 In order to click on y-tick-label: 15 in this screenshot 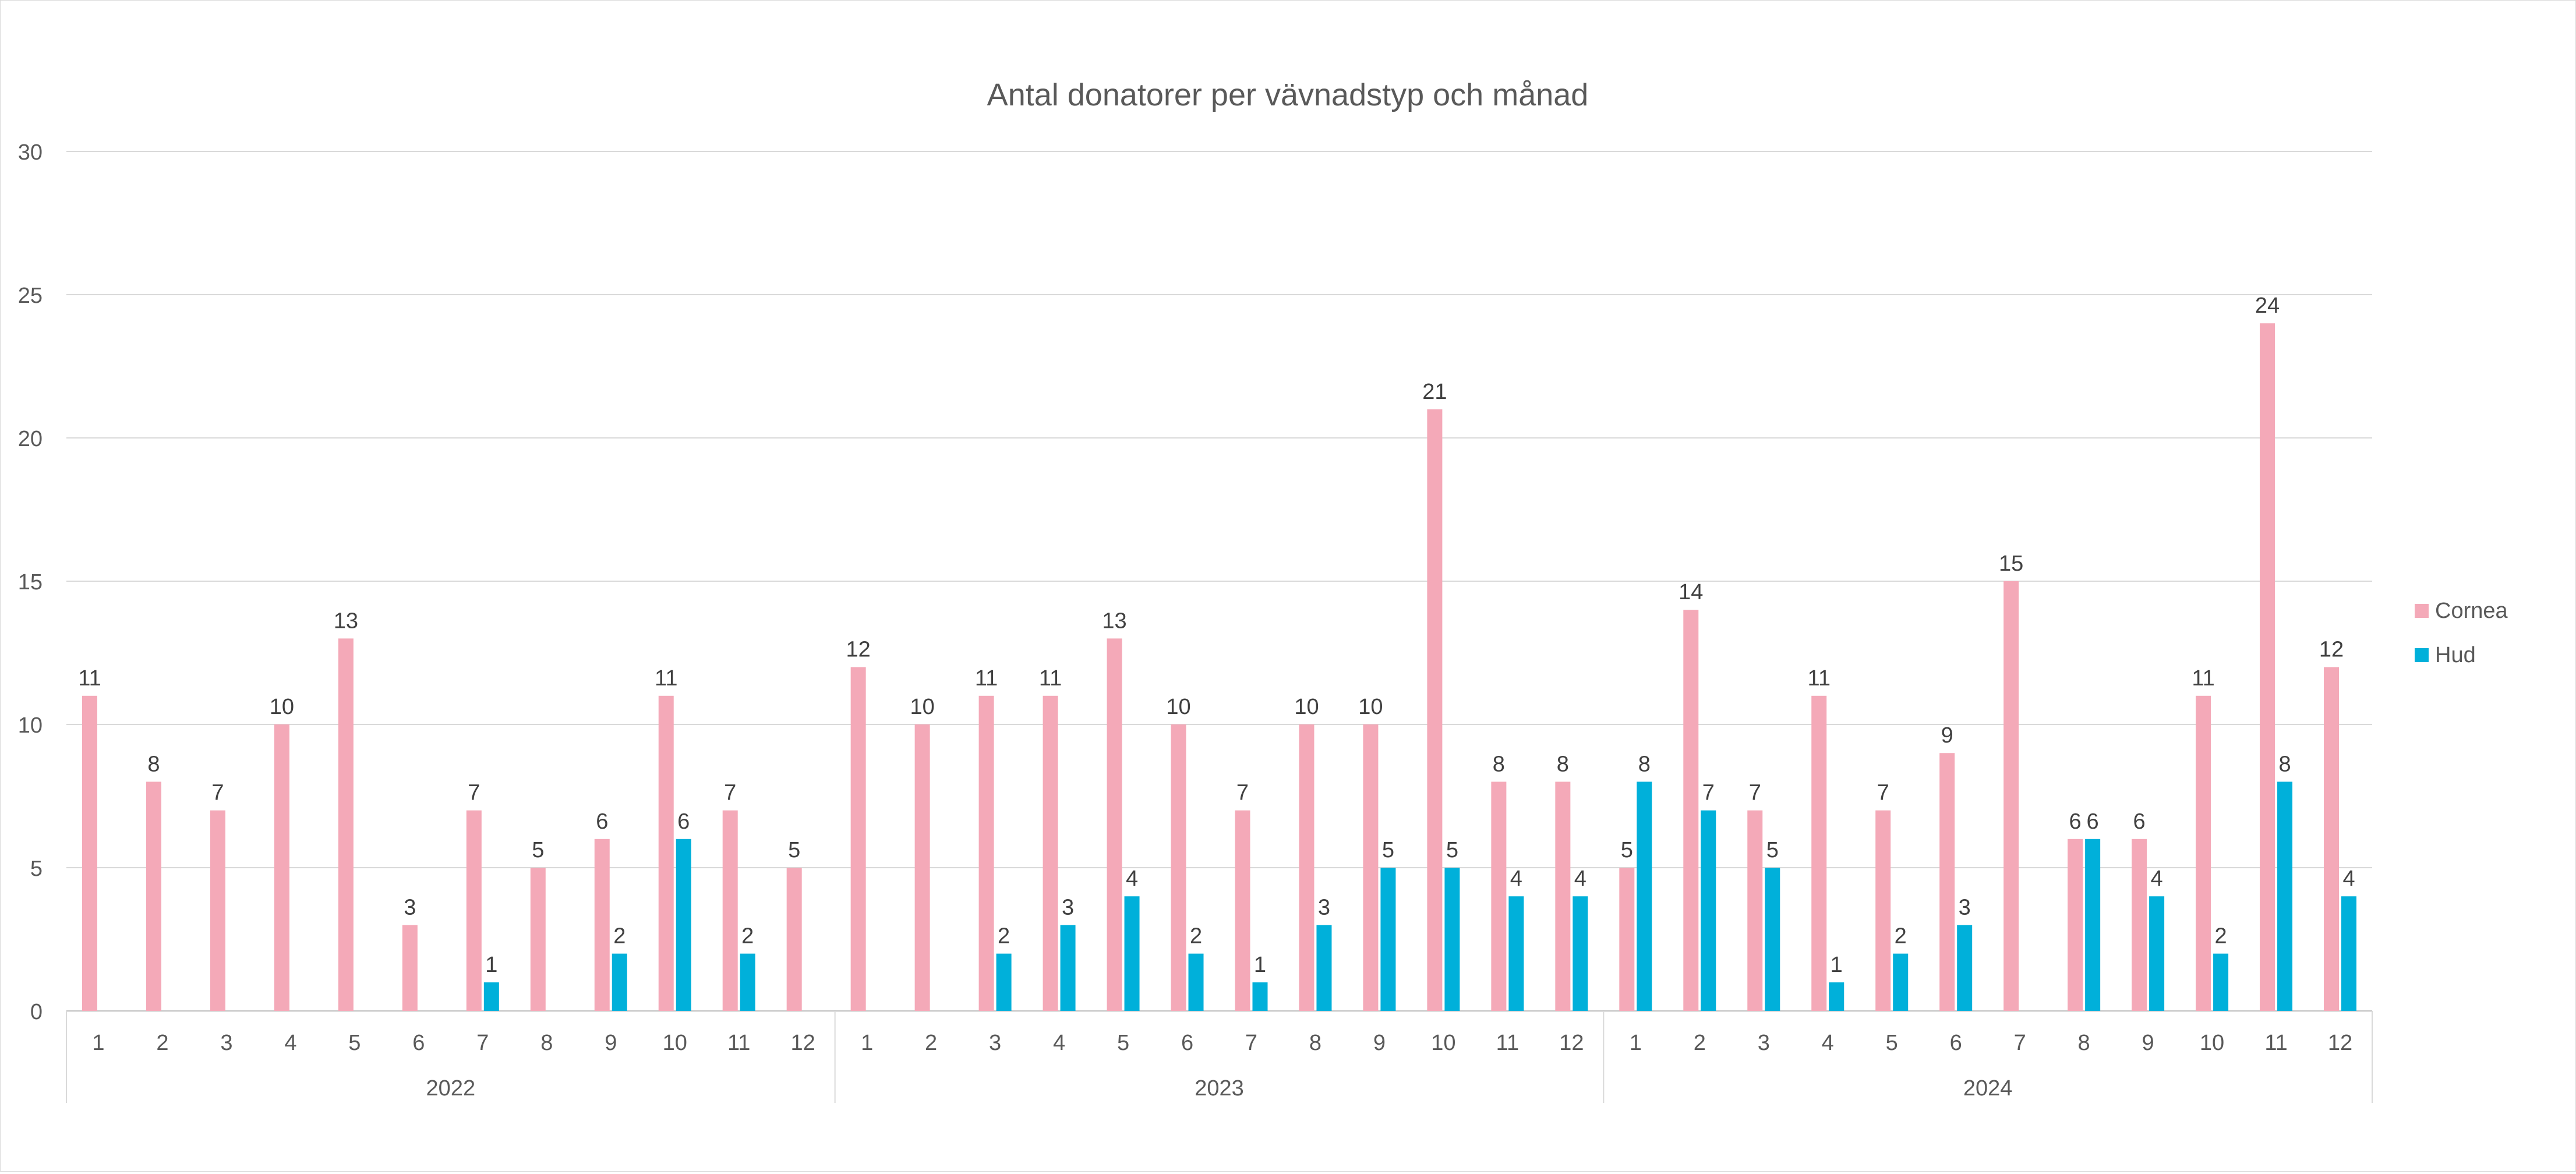, I will do `click(30, 582)`.